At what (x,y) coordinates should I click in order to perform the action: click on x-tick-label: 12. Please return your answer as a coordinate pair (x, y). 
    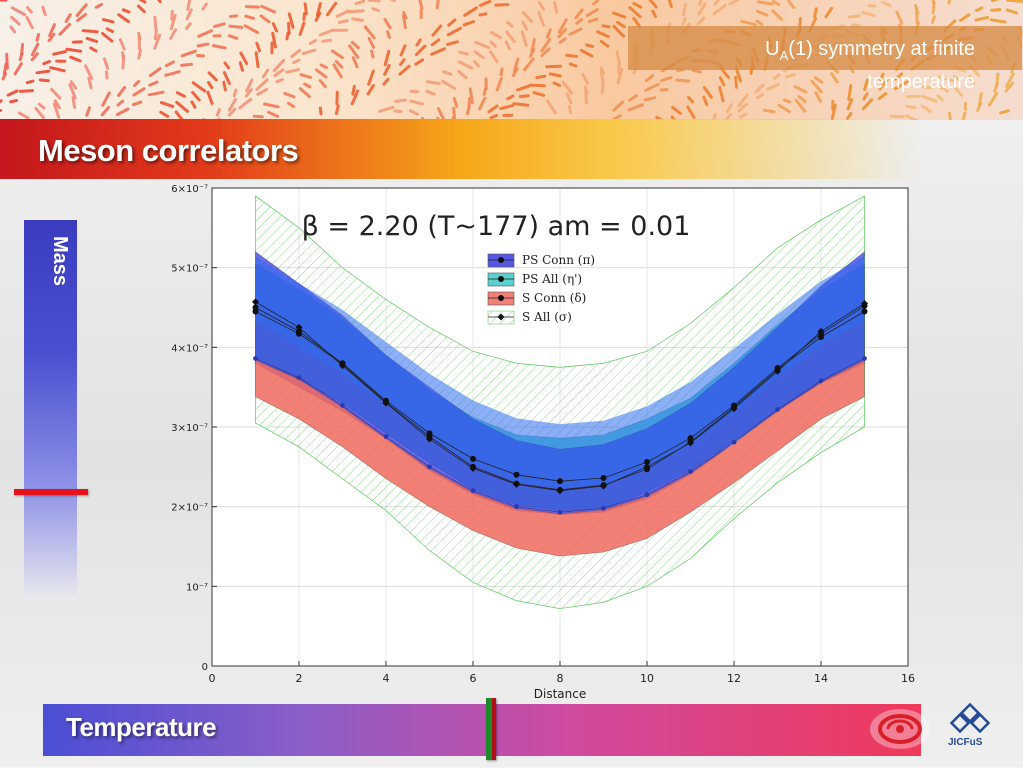
    Looking at the image, I should click on (734, 678).